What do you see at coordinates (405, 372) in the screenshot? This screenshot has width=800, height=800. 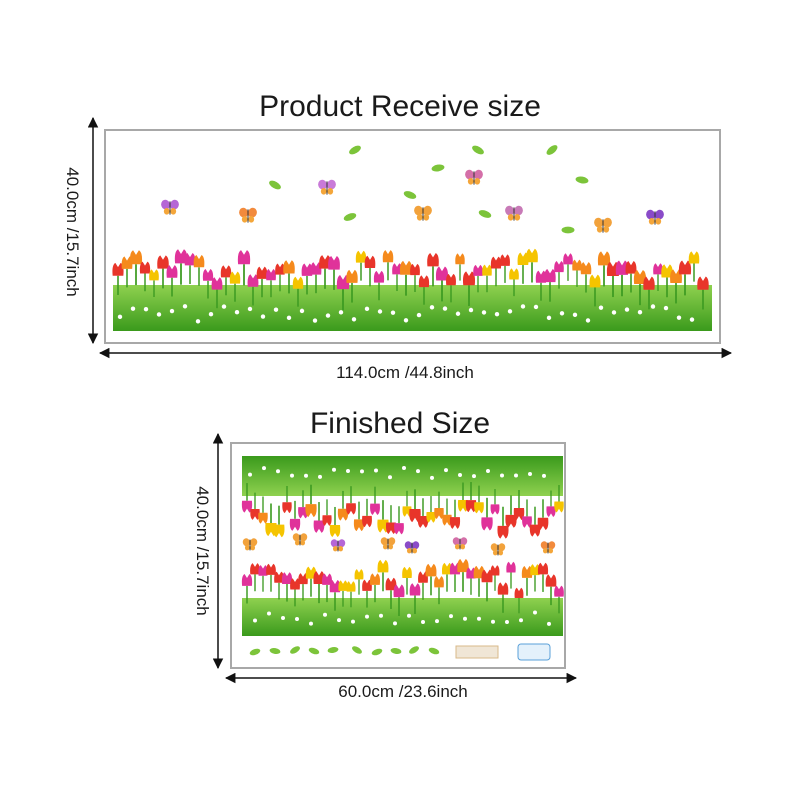 I see `top-width-label: 114.0cm /44.8inch` at bounding box center [405, 372].